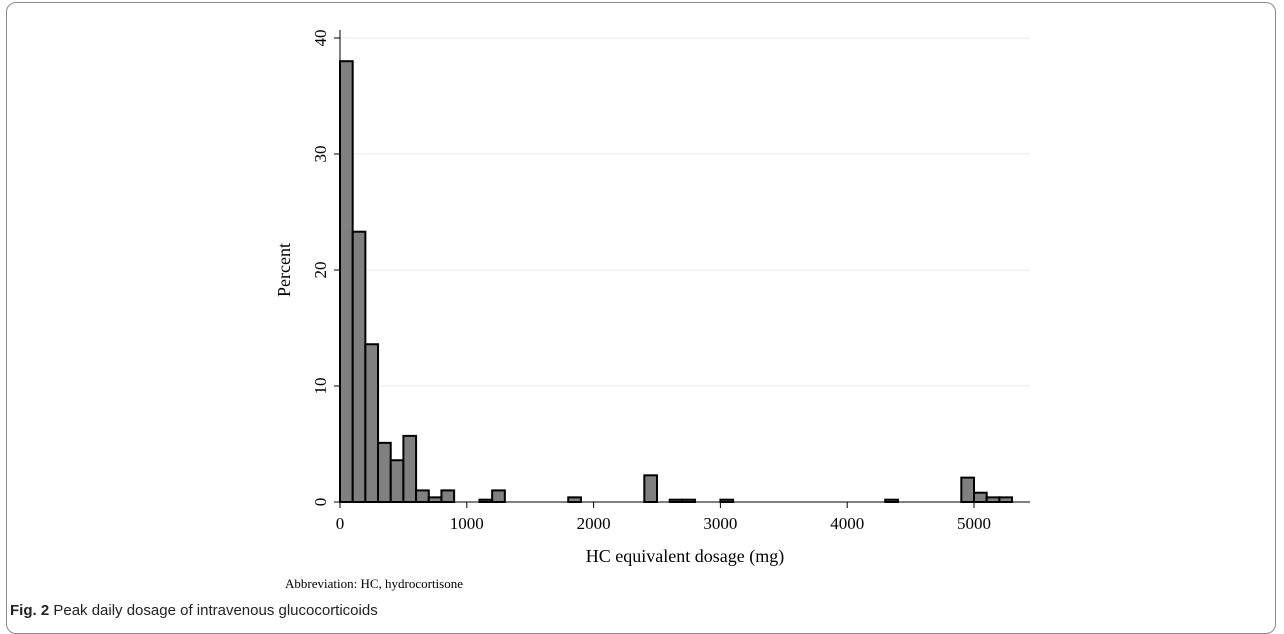  I want to click on x-tick-label: 5000, so click(974, 523).